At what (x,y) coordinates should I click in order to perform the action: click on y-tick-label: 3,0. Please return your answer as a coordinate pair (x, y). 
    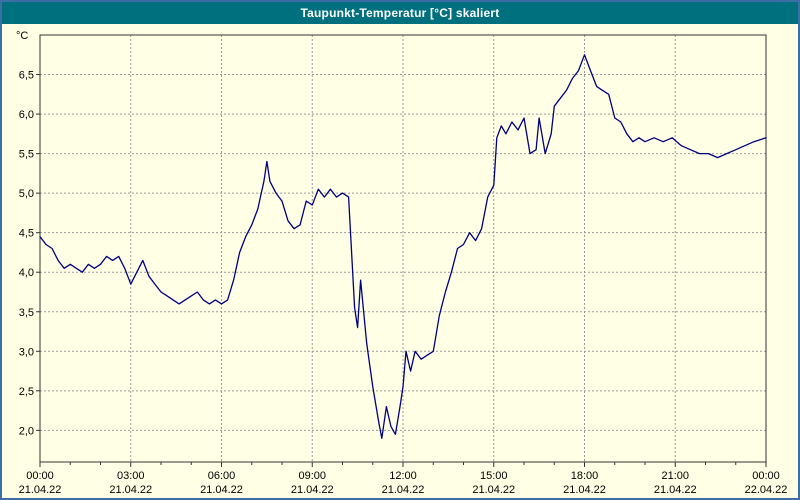
    Looking at the image, I should click on (26, 352).